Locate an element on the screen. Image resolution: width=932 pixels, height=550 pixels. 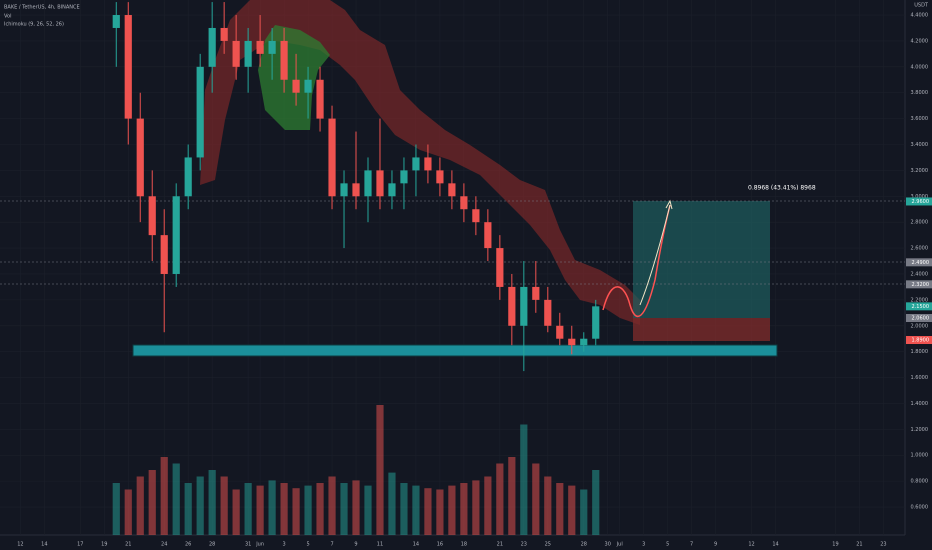
volume-pane is located at coordinates (356, 470).